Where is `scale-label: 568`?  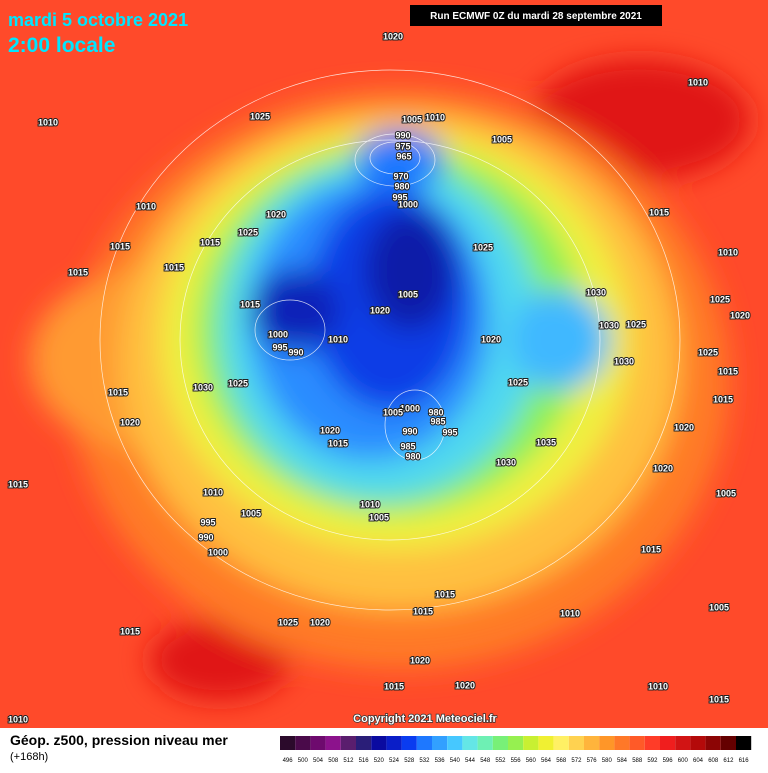
scale-label: 568 is located at coordinates (561, 761).